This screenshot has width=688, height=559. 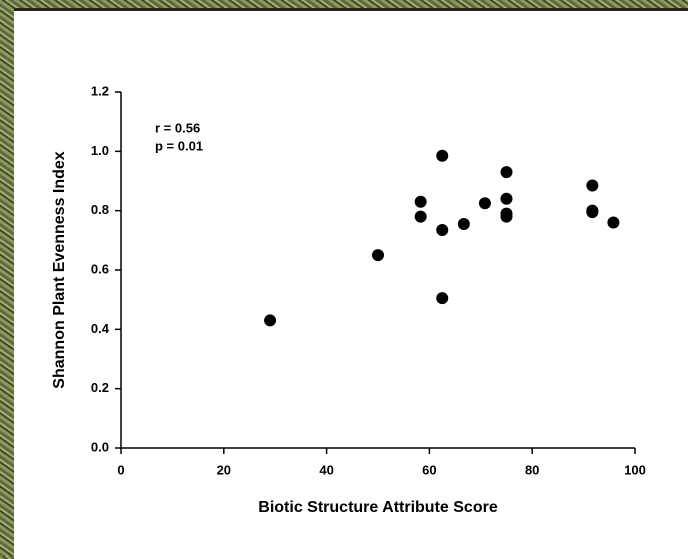 What do you see at coordinates (177, 127) in the screenshot?
I see `annotation: r = 0.56` at bounding box center [177, 127].